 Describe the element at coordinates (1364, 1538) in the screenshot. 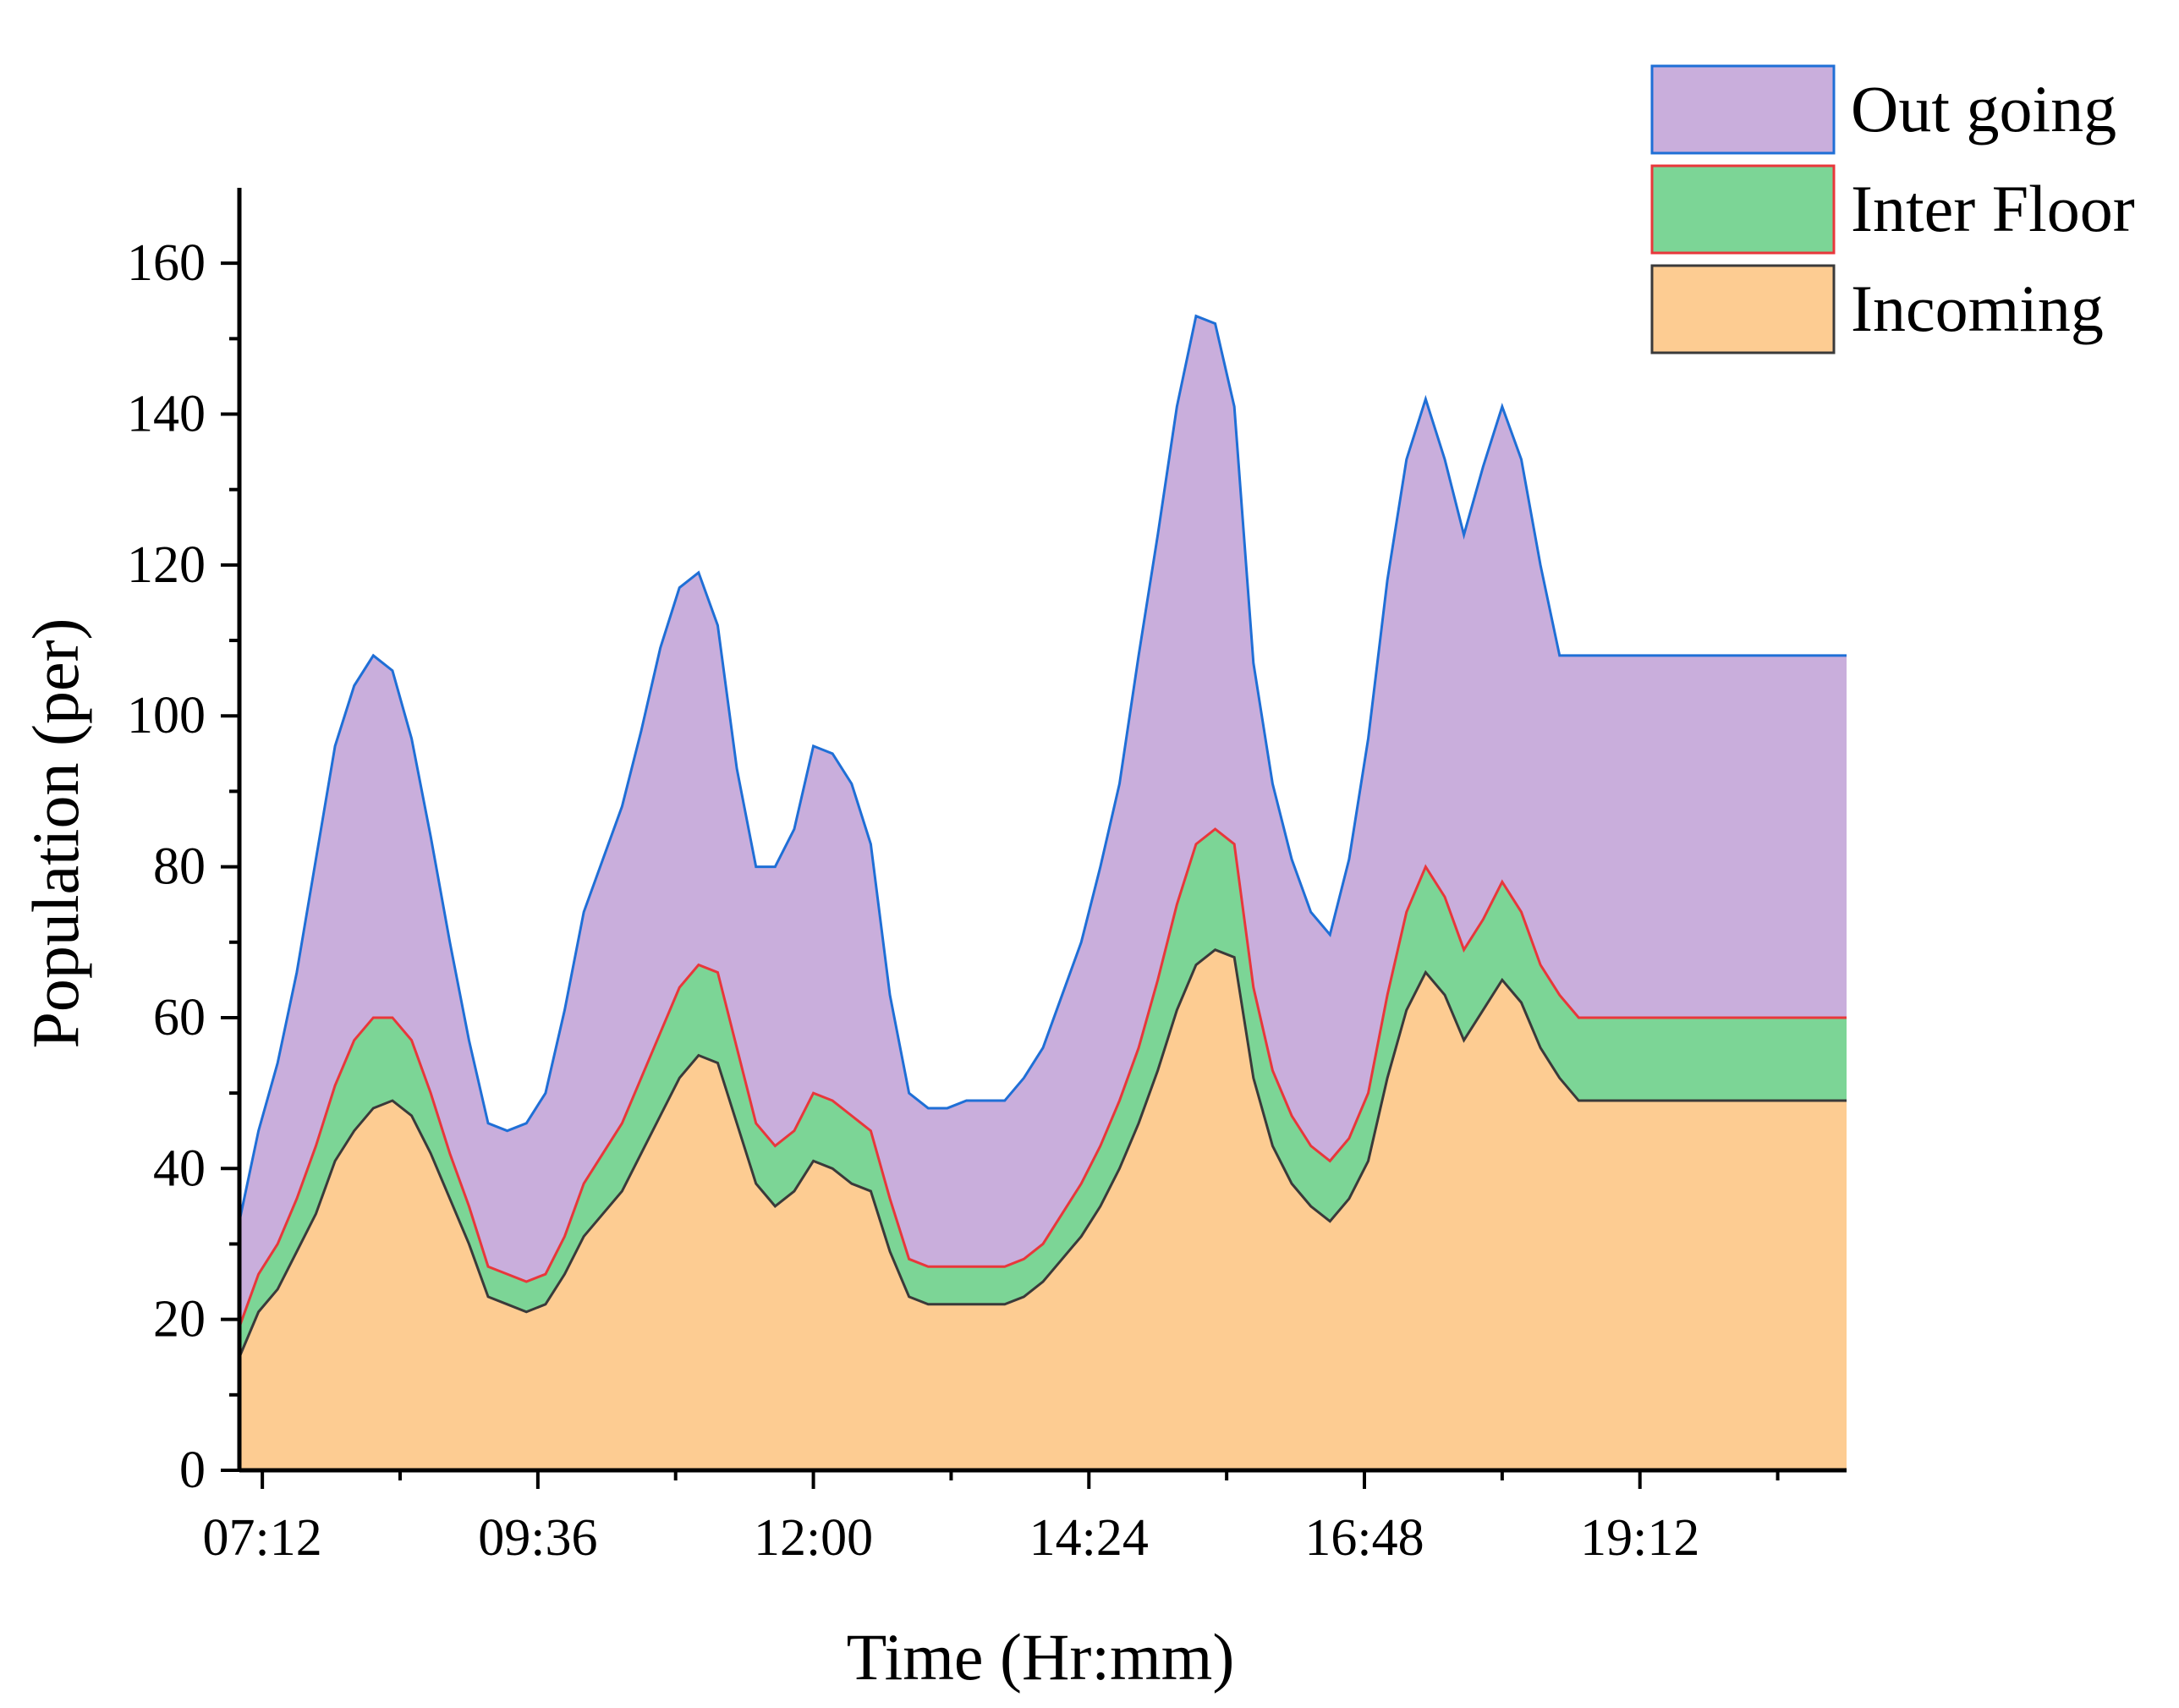

I see `x-tick-label: 16:48` at that location.